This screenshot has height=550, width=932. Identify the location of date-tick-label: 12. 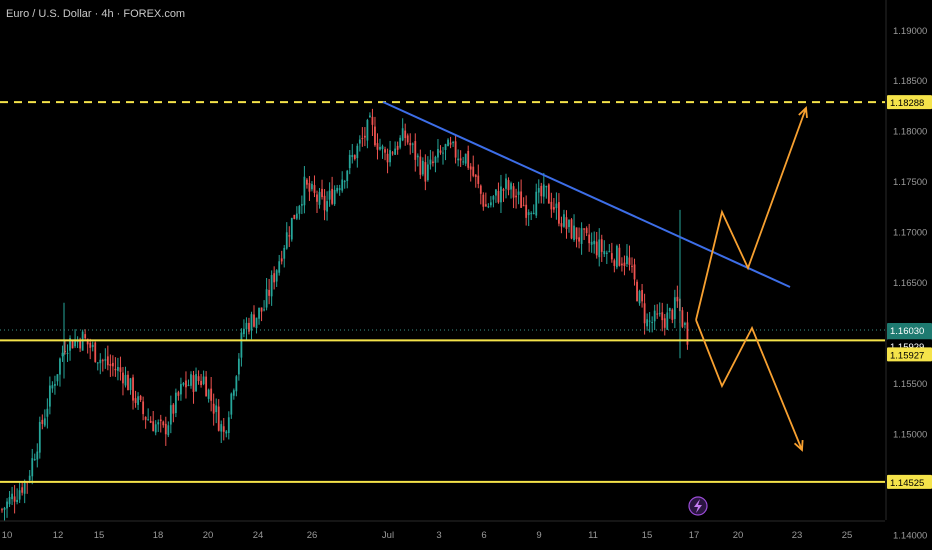
(58, 535).